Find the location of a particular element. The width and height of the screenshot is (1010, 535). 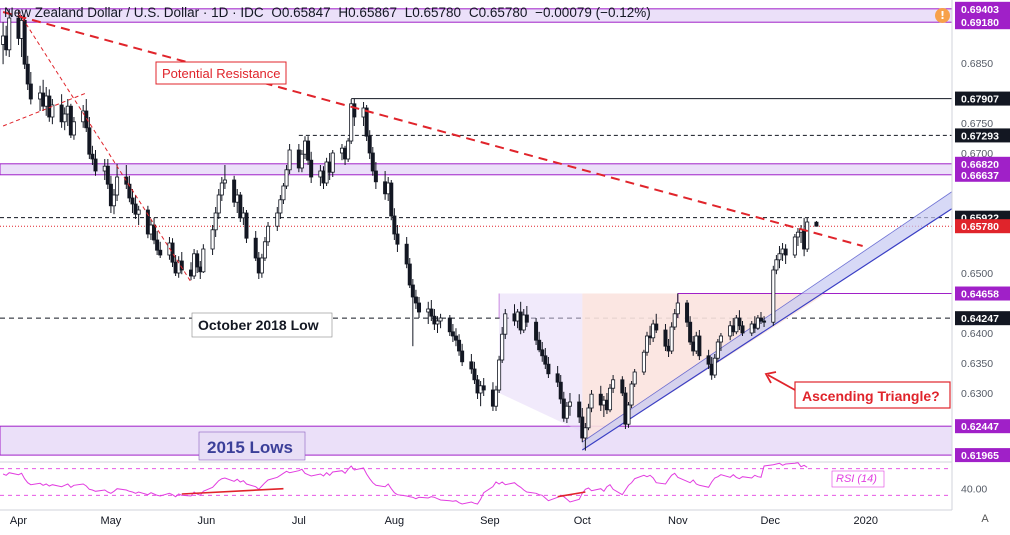

support-resistance-zone is located at coordinates (476, 440).